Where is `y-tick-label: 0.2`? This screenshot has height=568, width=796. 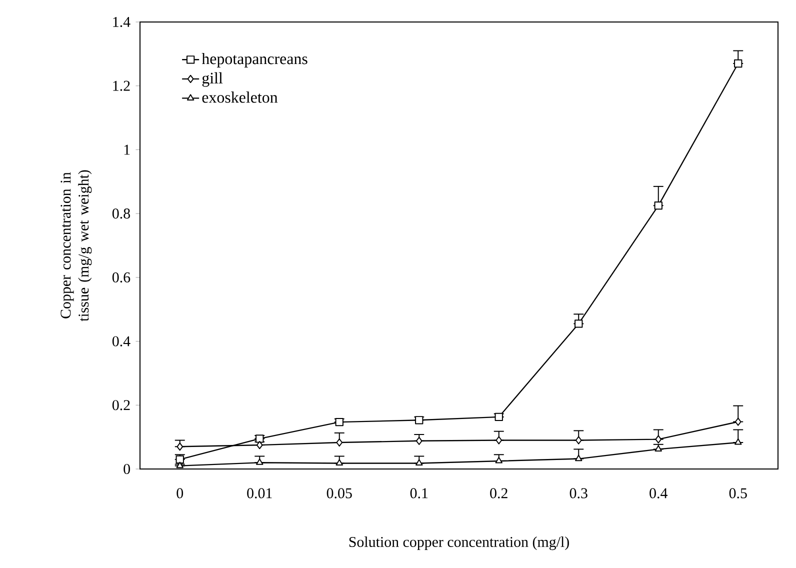 y-tick-label: 0.2 is located at coordinates (121, 405).